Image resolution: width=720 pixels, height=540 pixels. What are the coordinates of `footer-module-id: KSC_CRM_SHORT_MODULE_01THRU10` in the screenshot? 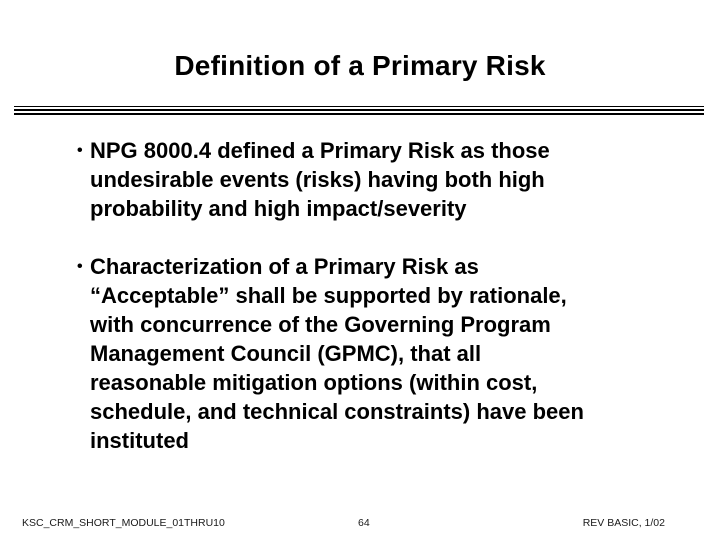 It's located at (123, 523).